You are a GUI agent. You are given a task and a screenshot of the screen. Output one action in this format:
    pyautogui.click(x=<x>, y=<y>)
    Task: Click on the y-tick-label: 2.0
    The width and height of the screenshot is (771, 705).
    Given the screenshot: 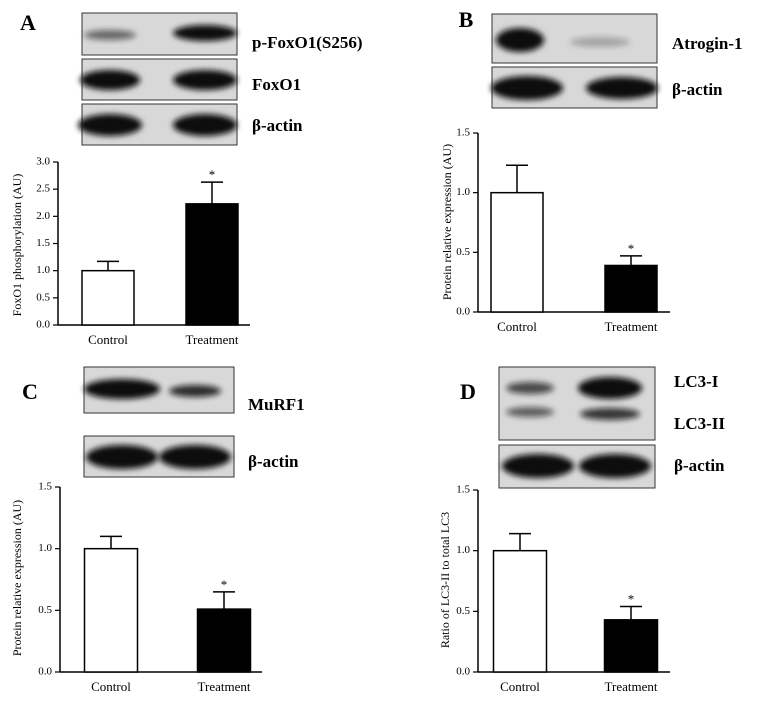 What is the action you would take?
    pyautogui.click(x=43, y=216)
    